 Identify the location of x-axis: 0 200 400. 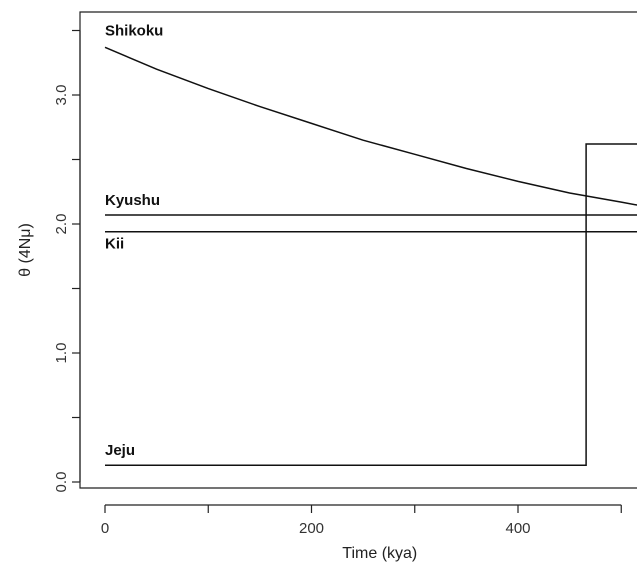
(361, 520).